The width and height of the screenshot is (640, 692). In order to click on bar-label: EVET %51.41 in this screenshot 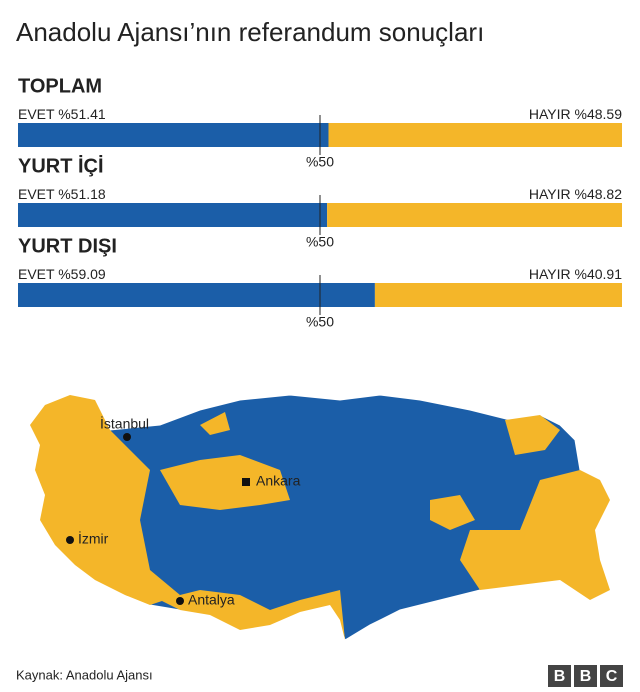, I will do `click(62, 114)`.